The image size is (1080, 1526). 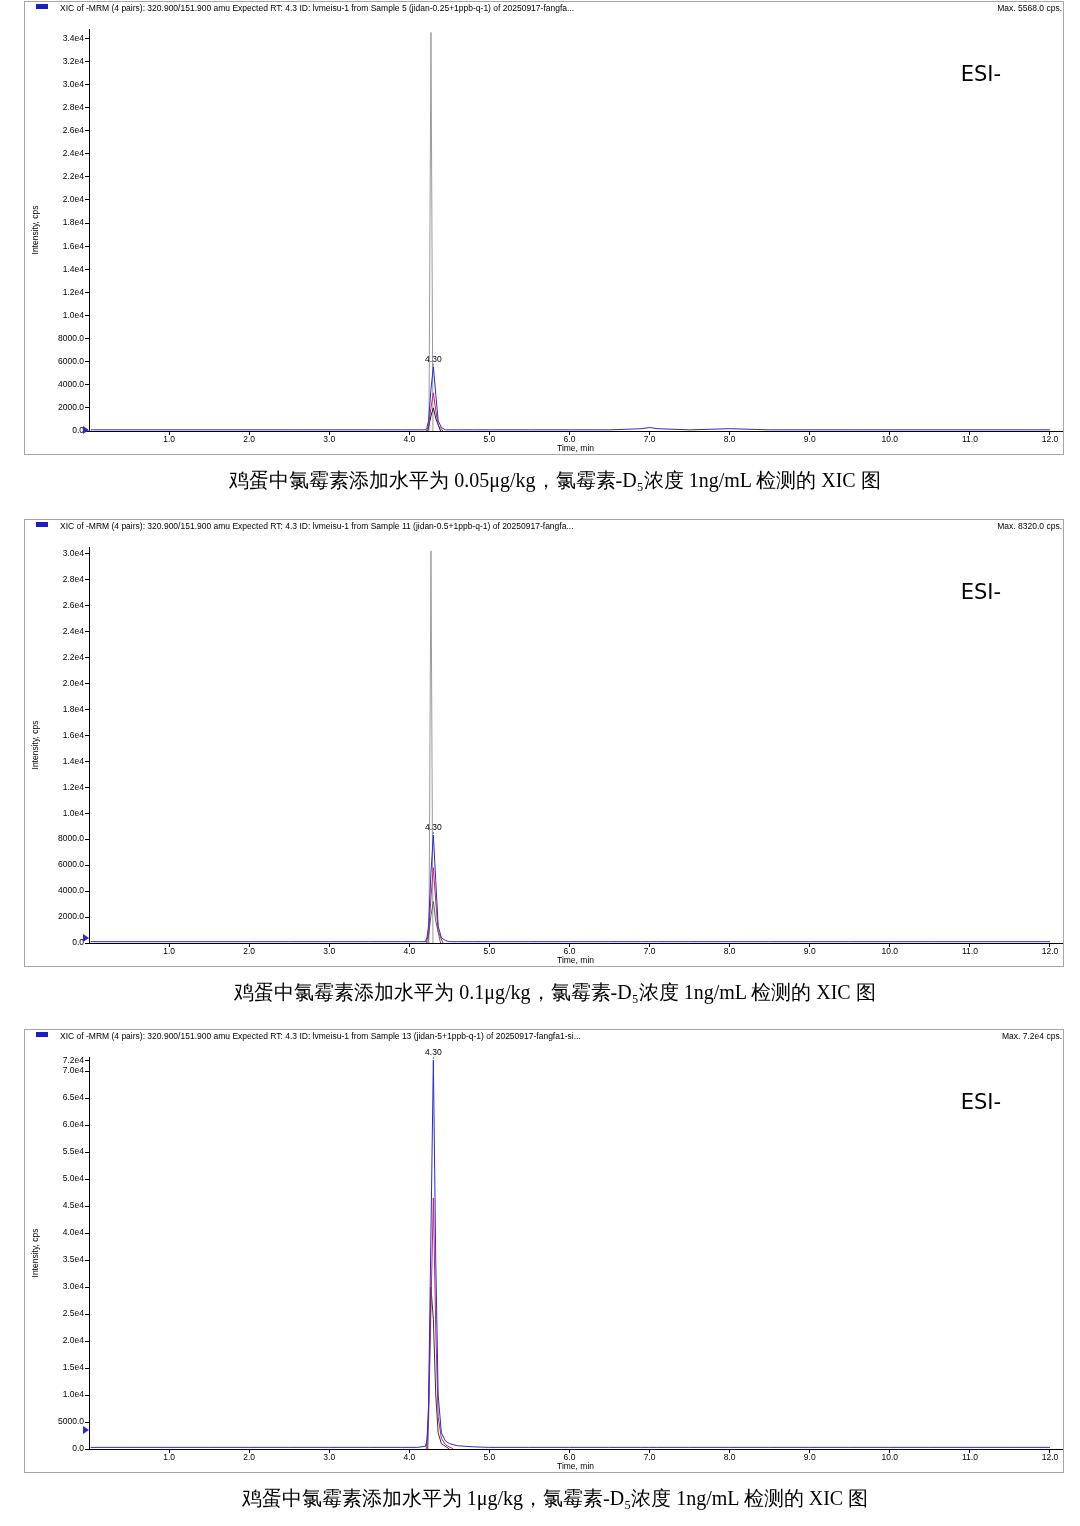 I want to click on y-tick-label: 7.2e4, so click(x=73, y=1059).